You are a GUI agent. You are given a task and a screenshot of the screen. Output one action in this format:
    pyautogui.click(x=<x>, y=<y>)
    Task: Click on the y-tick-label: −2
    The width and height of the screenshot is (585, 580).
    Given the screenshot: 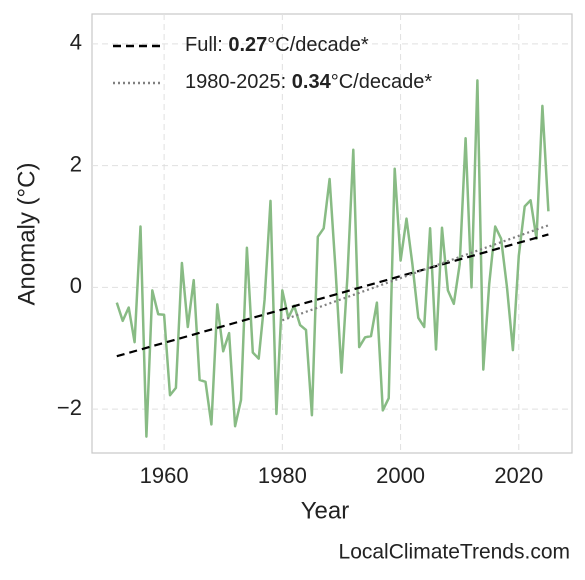 What is the action you would take?
    pyautogui.click(x=69, y=407)
    